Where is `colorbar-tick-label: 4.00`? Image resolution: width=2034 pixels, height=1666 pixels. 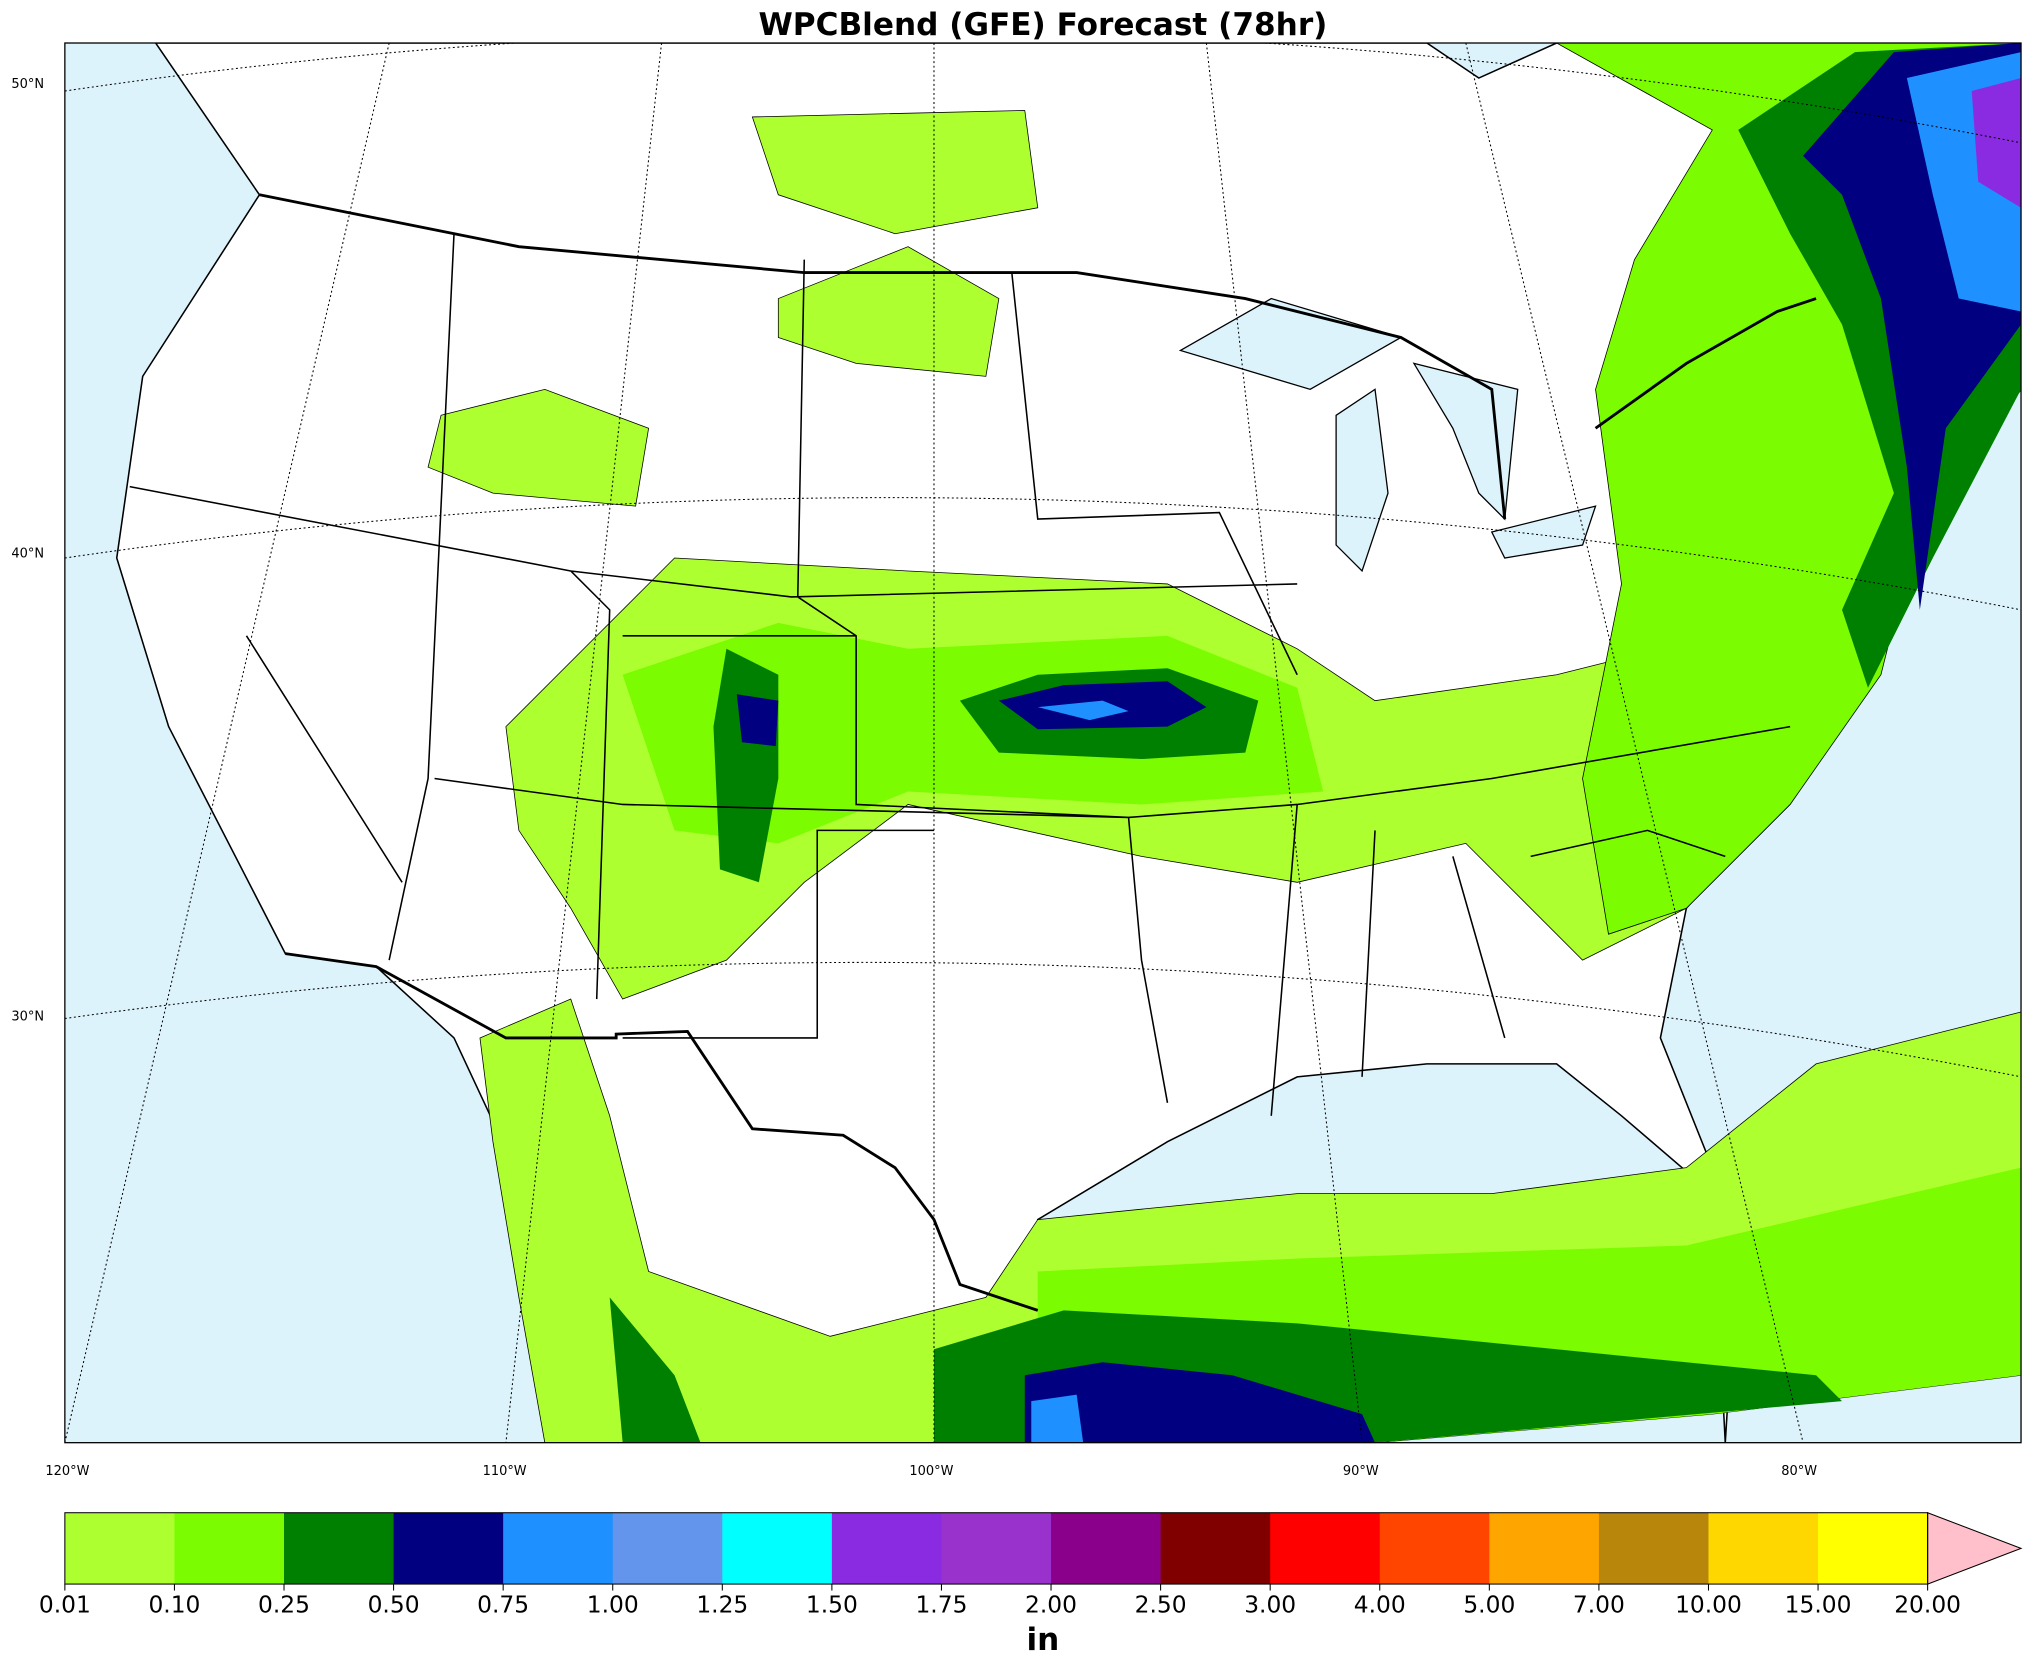
colorbar-tick-label: 4.00 is located at coordinates (1380, 1605).